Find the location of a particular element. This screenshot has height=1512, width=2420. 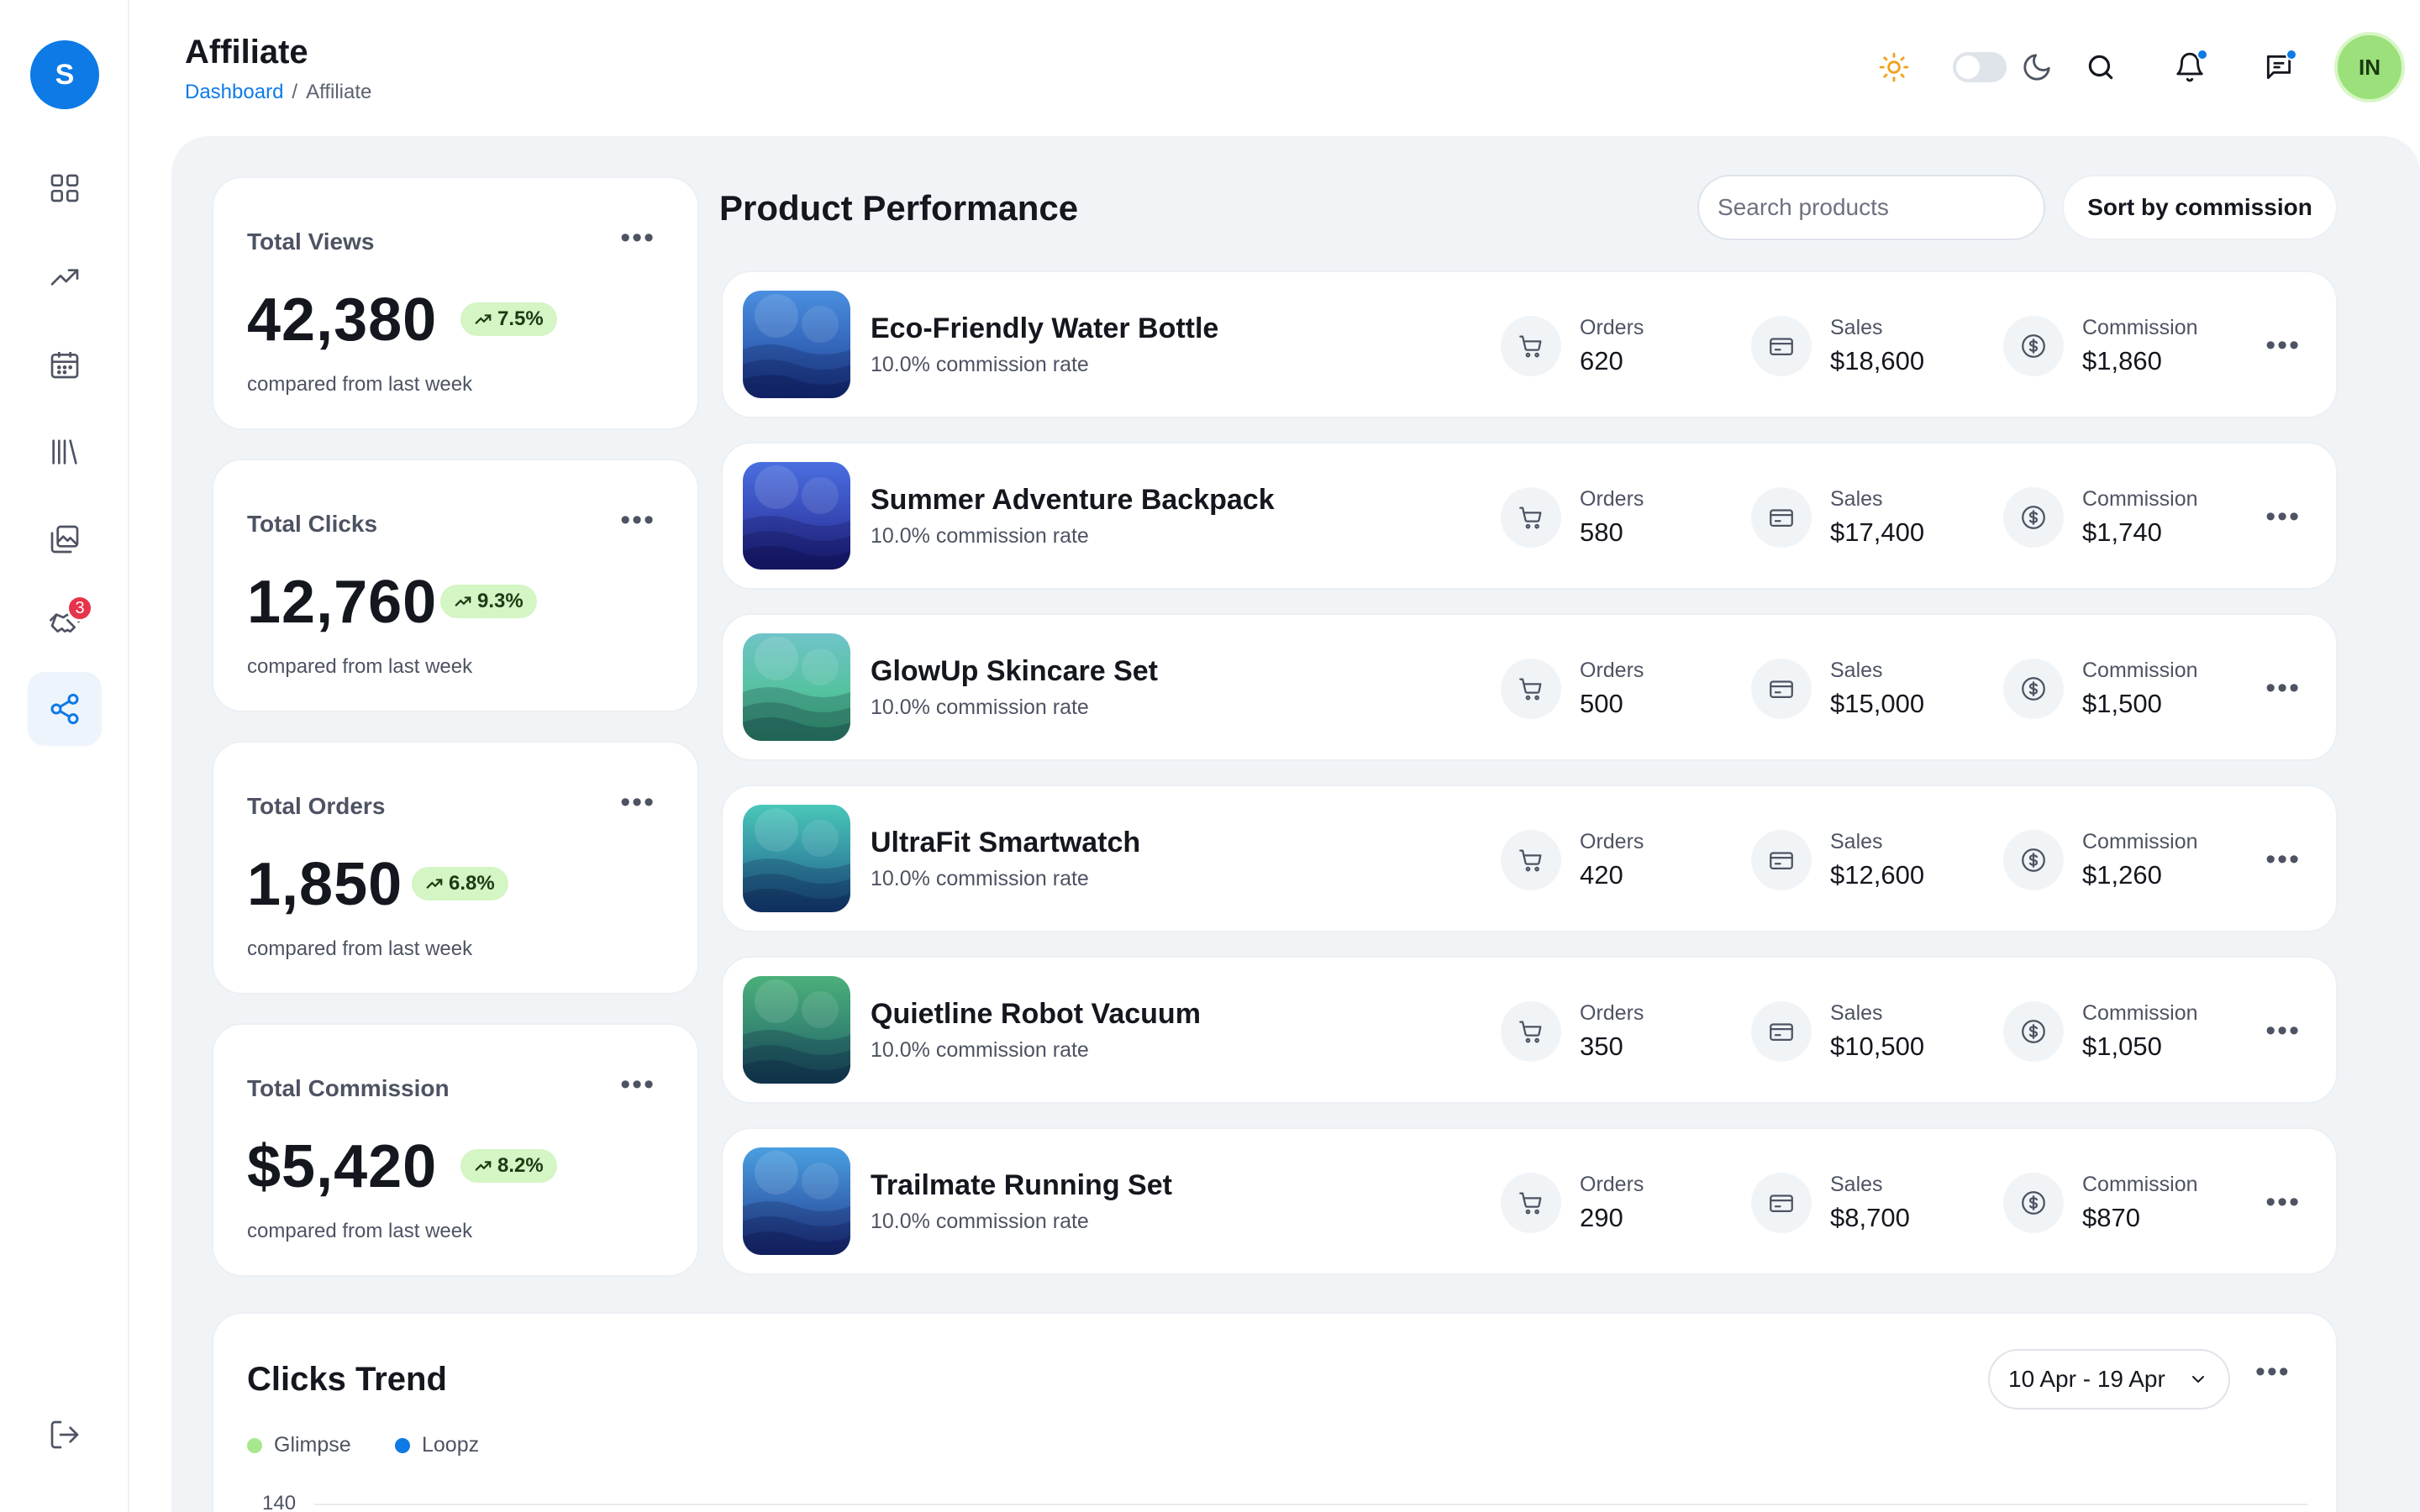

product-name: Trailmate Running Set is located at coordinates (1022, 1185).